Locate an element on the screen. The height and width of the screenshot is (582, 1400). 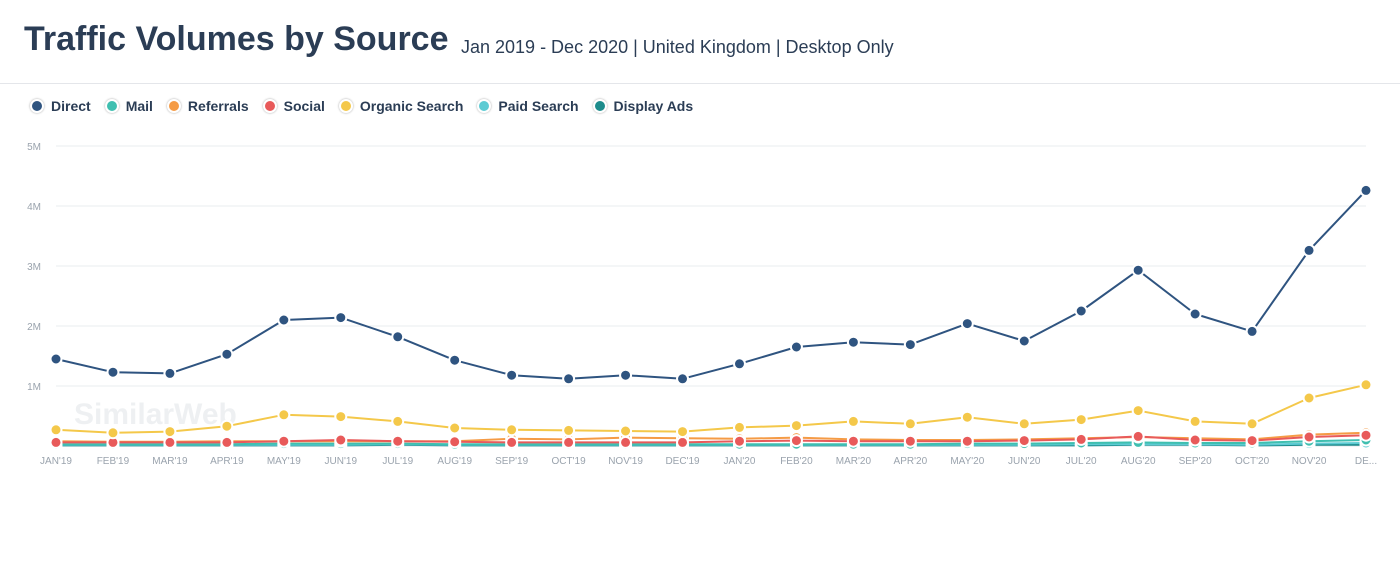
x-tick-label: APR'20 is located at coordinates (911, 461).